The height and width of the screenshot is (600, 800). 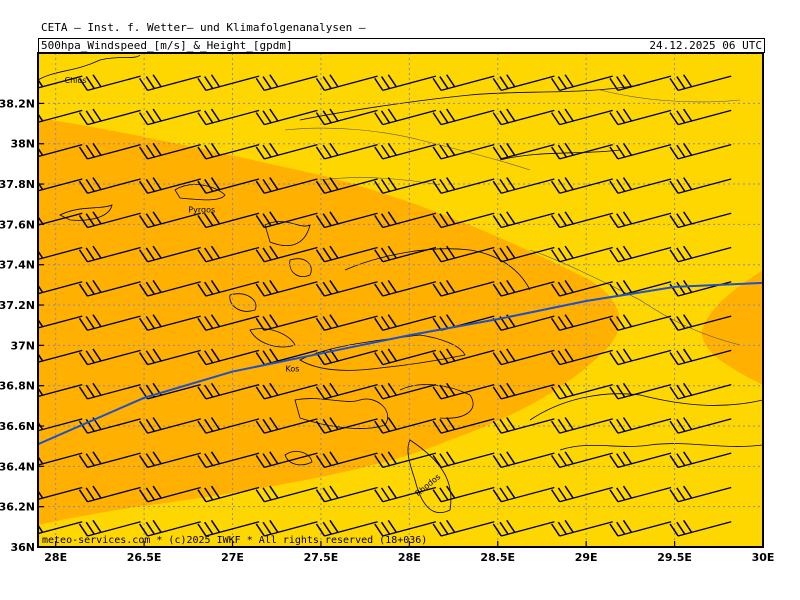 I want to click on lat-tick-label: 38.2N, so click(x=17, y=103).